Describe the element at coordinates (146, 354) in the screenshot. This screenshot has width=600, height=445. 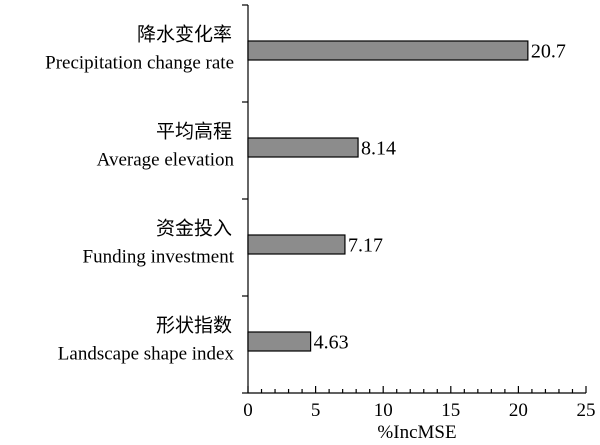
I see `category-label-en: Landscape shape index` at that location.